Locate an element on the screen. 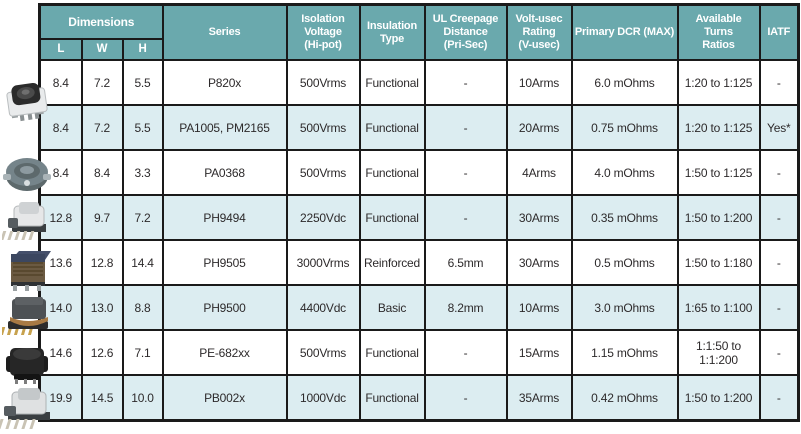 The image size is (801, 434). header-primary-dcr: Primary DCR (MAX) is located at coordinates (624, 32).